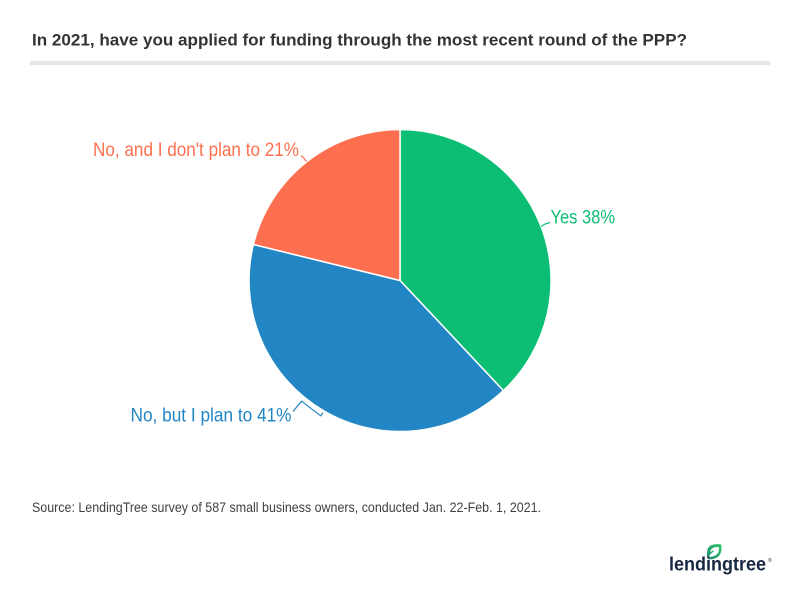 Image resolution: width=800 pixels, height=595 pixels. I want to click on svg-text: lendingtree, so click(717, 565).